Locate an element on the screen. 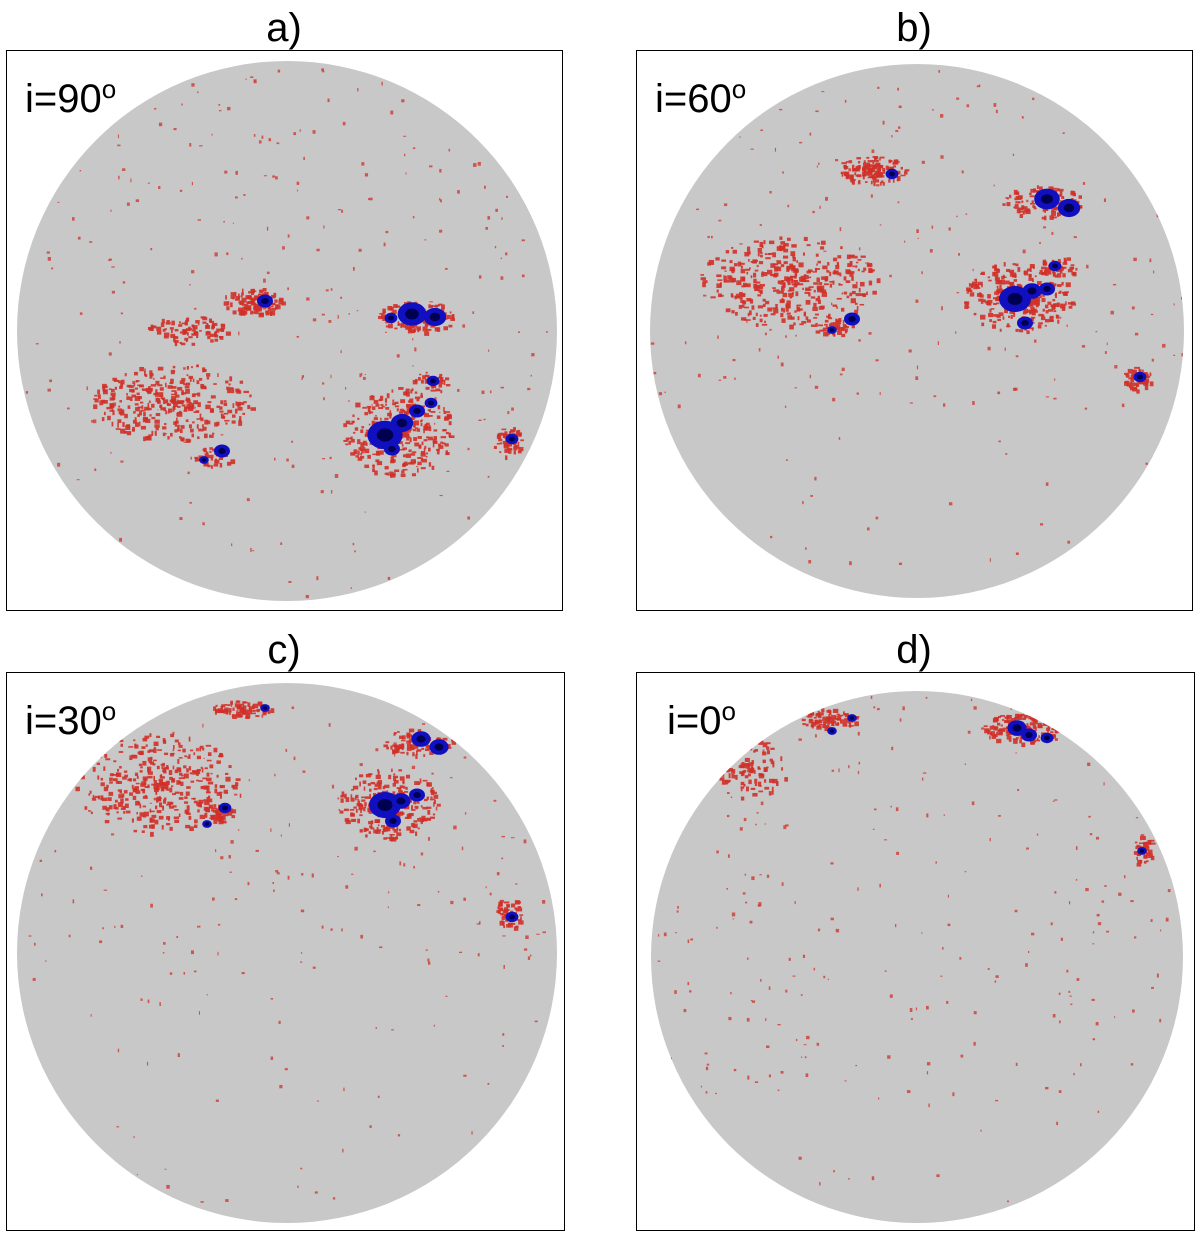 The width and height of the screenshot is (1200, 1235). panel-c-inclination-label: i=30o is located at coordinates (70, 716).